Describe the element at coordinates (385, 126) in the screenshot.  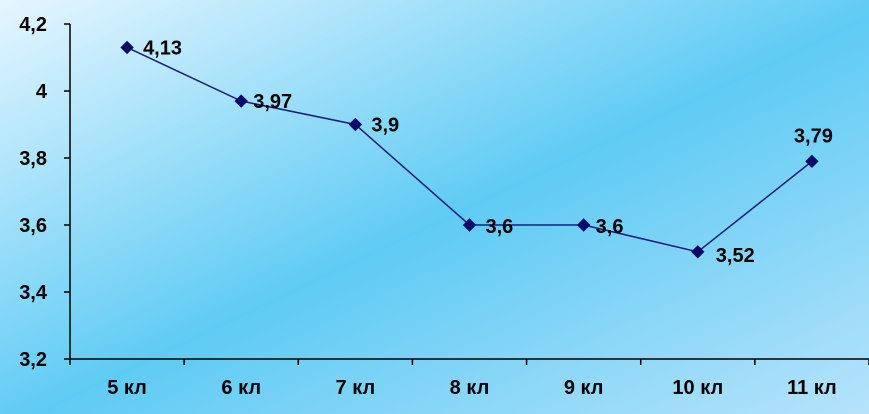
I see `data-value-label: 3,9` at that location.